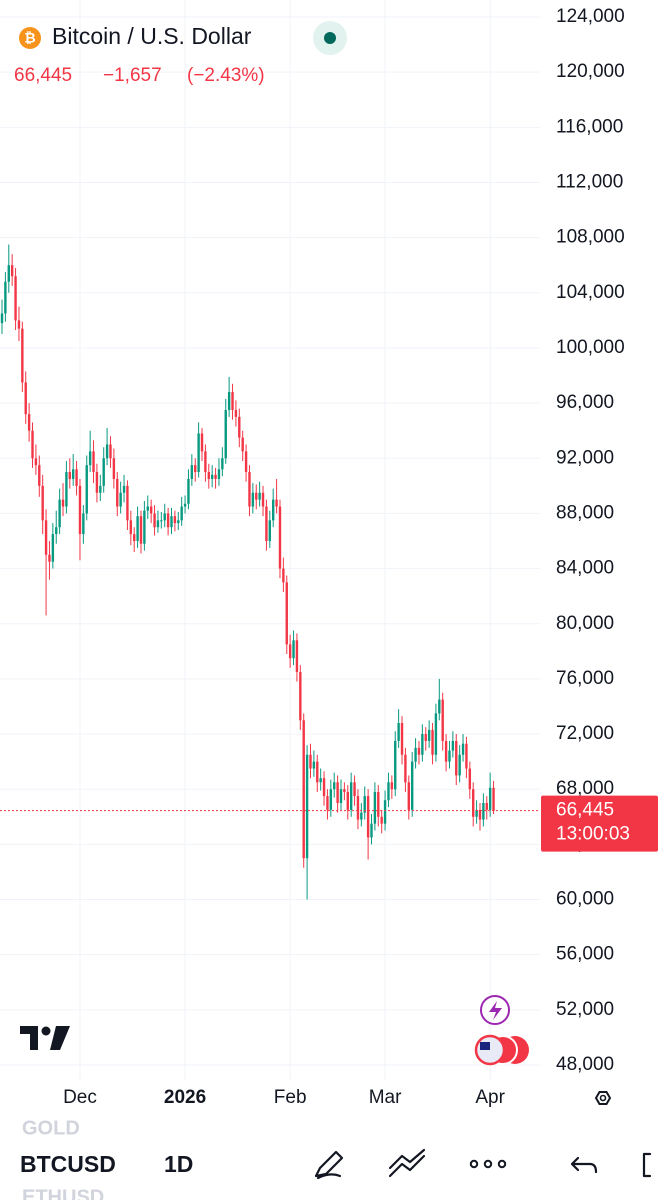 The width and height of the screenshot is (665, 1200). What do you see at coordinates (589, 181) in the screenshot?
I see `y-tick-label: 112,000` at bounding box center [589, 181].